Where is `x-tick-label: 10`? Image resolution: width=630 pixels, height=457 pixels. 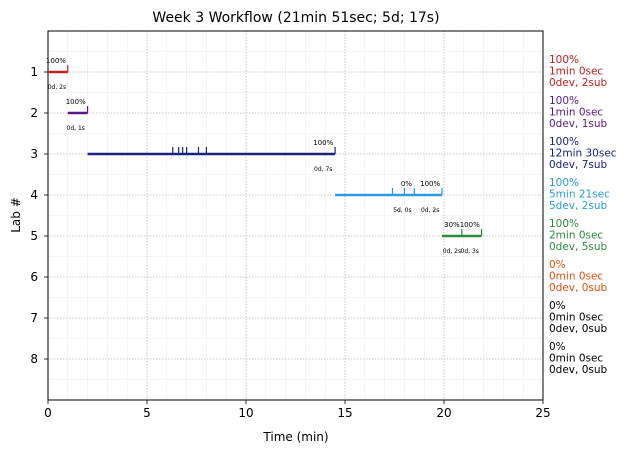 x-tick-label: 10 is located at coordinates (245, 413).